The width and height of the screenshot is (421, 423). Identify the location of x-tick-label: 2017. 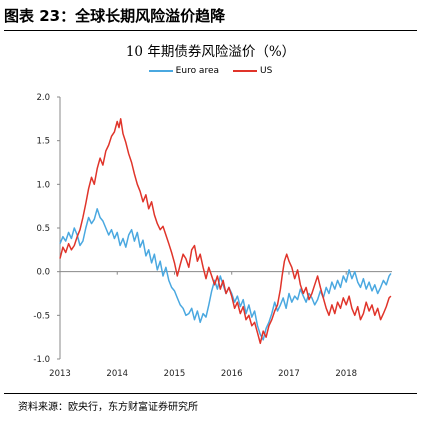
(289, 374).